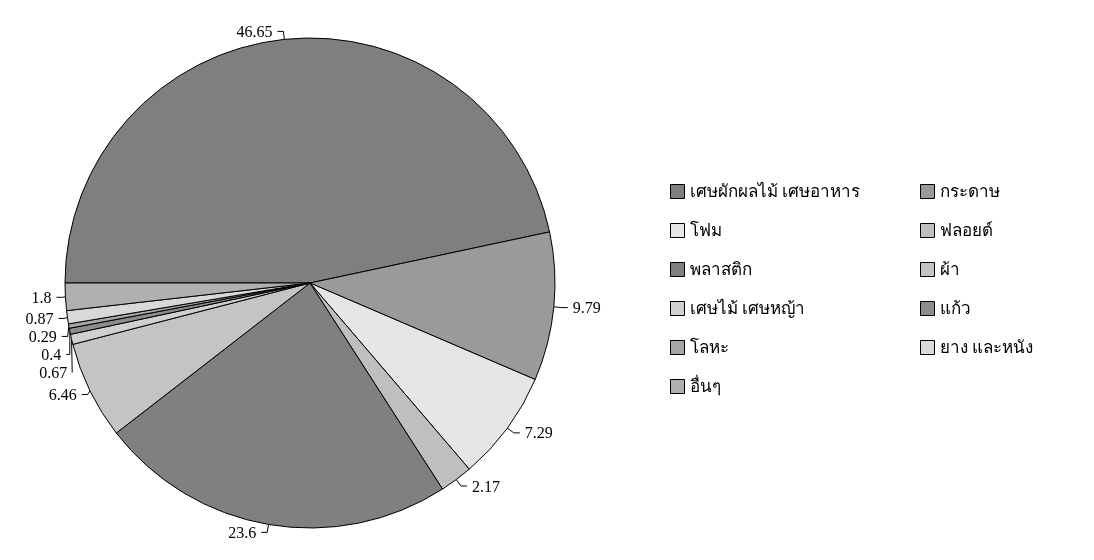 The width and height of the screenshot is (1094, 560). I want to click on legend-label: เศษไม้ เศษหญ้า, so click(747, 308).